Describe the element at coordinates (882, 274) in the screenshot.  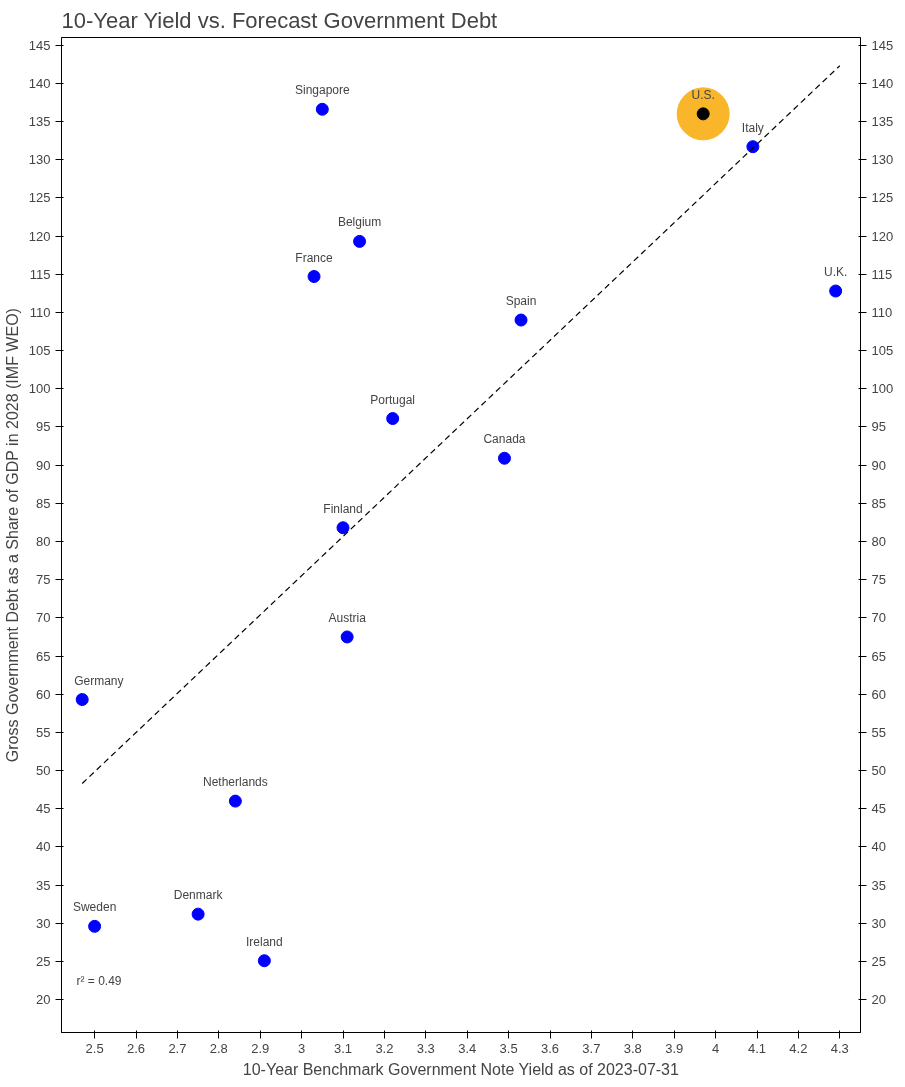
I see `y2-tick-label: 115` at that location.